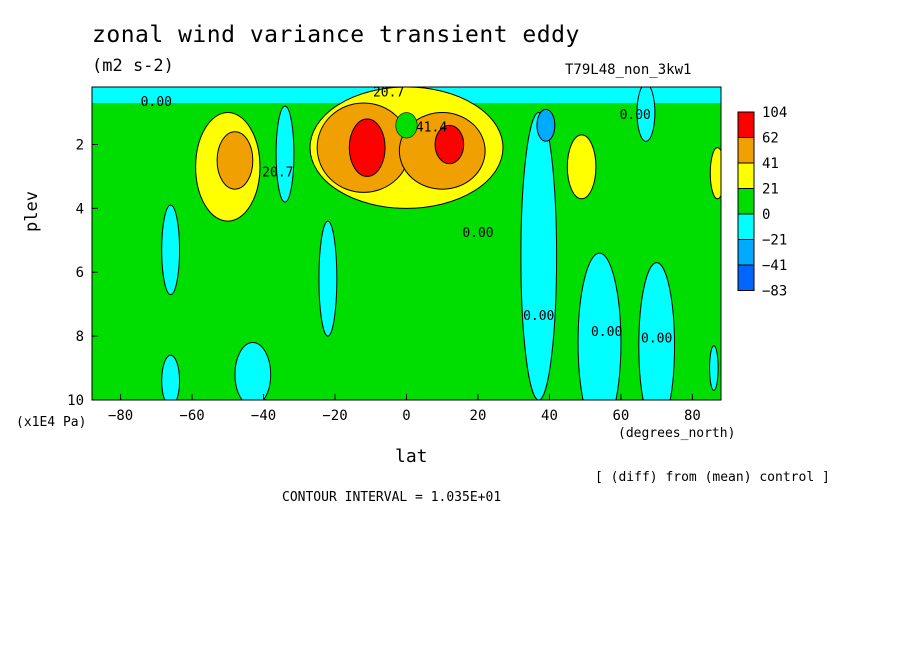 The image size is (904, 654). What do you see at coordinates (75, 401) in the screenshot?
I see `y-tick-label: 10` at bounding box center [75, 401].